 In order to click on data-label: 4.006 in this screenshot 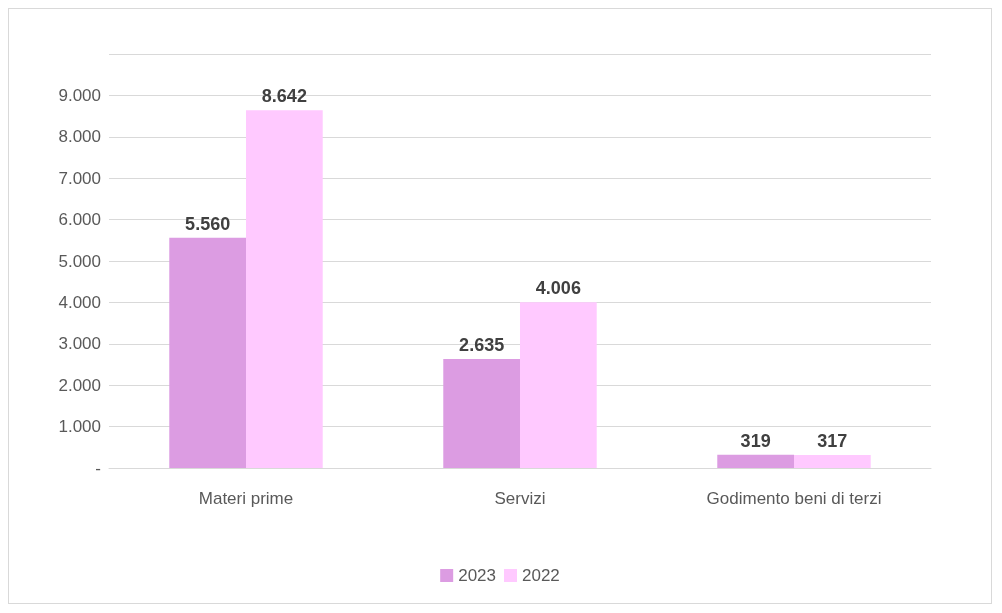, I will do `click(558, 288)`.